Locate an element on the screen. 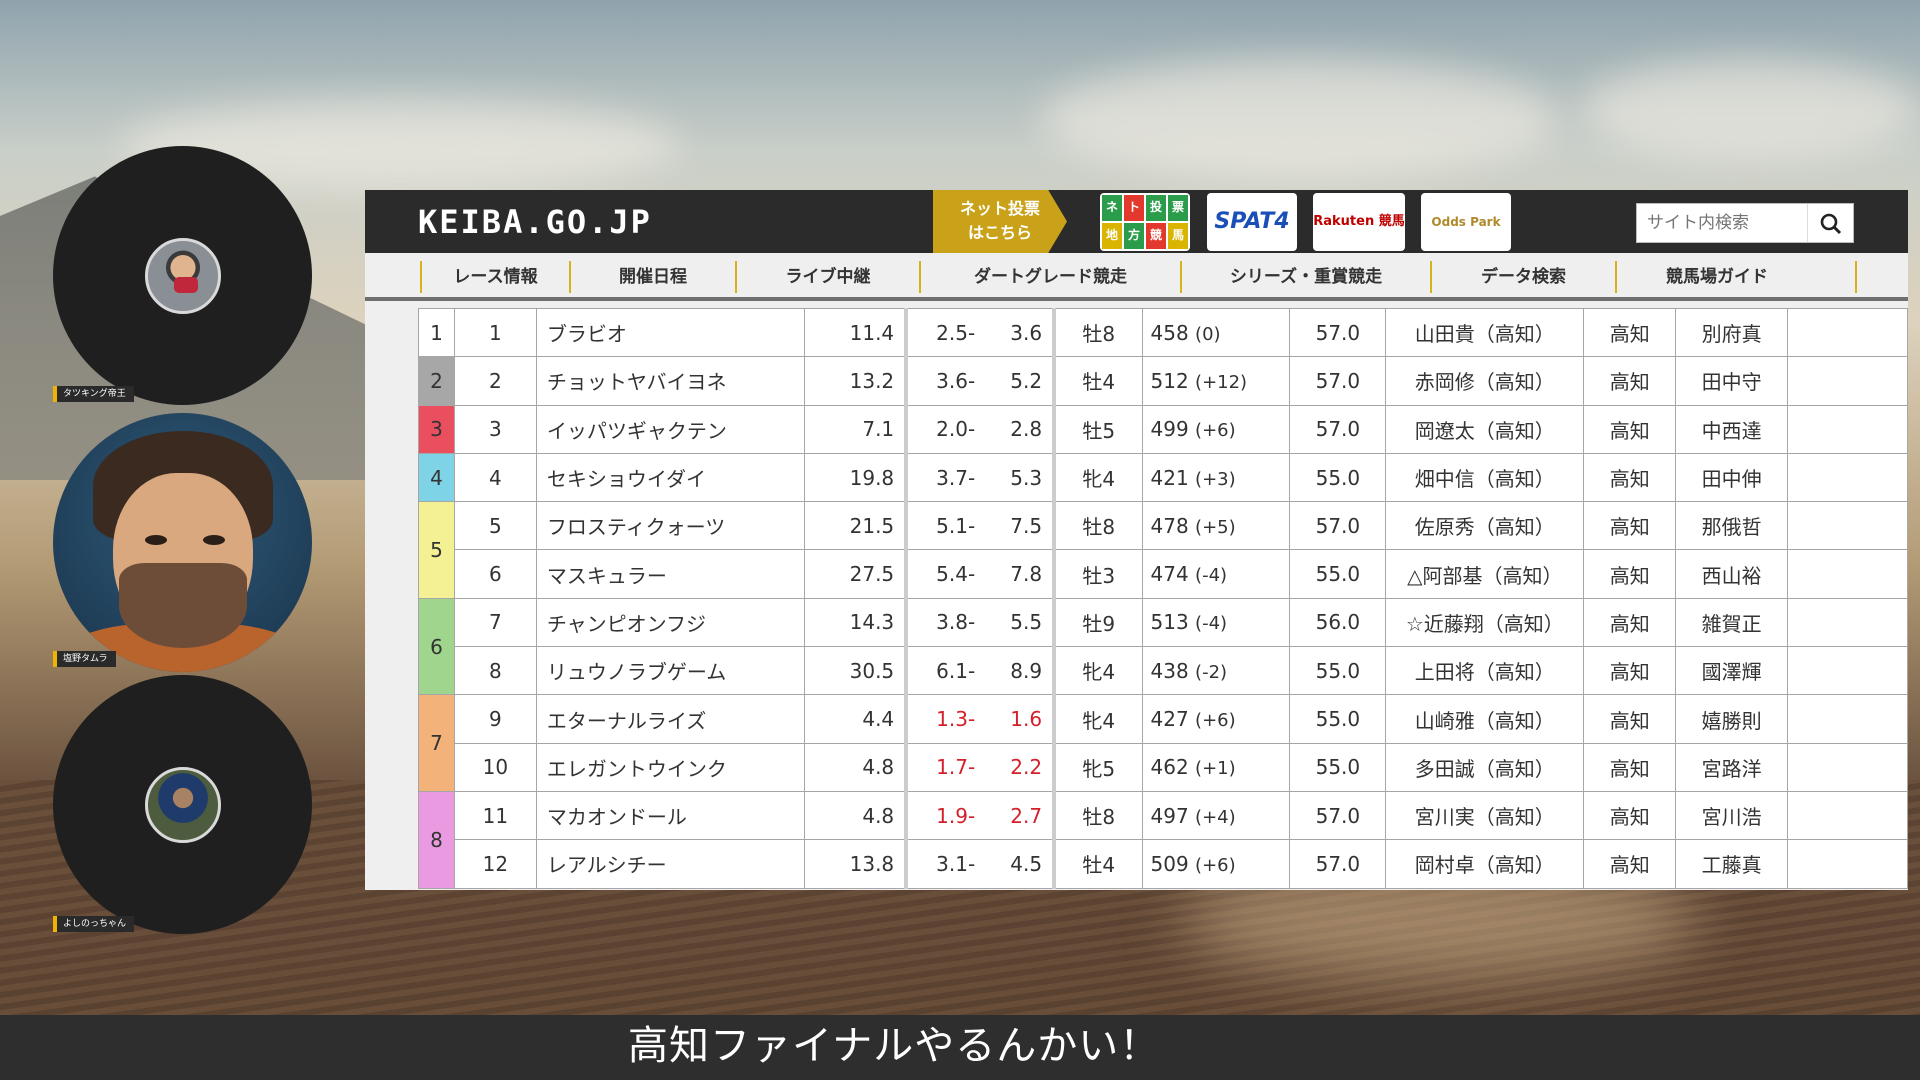  avatar is located at coordinates (182, 542).